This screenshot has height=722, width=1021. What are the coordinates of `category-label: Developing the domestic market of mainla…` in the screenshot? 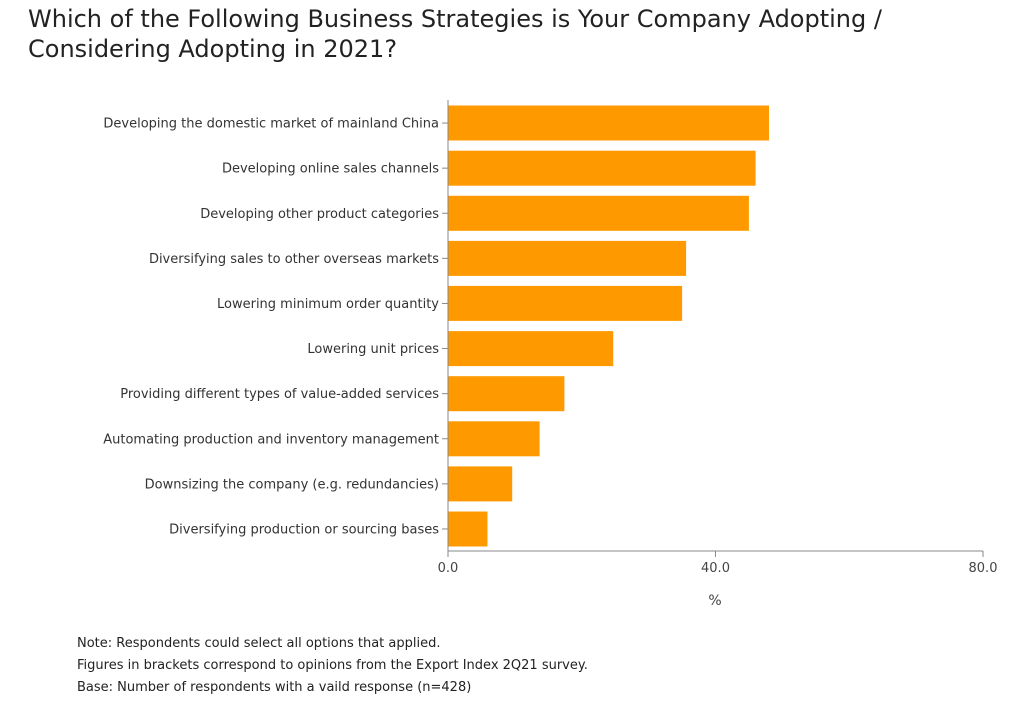 It's located at (271, 124).